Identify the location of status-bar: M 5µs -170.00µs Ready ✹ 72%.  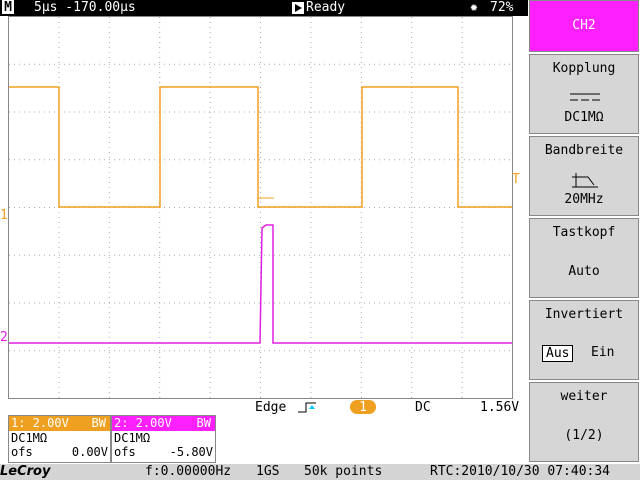
(264, 8).